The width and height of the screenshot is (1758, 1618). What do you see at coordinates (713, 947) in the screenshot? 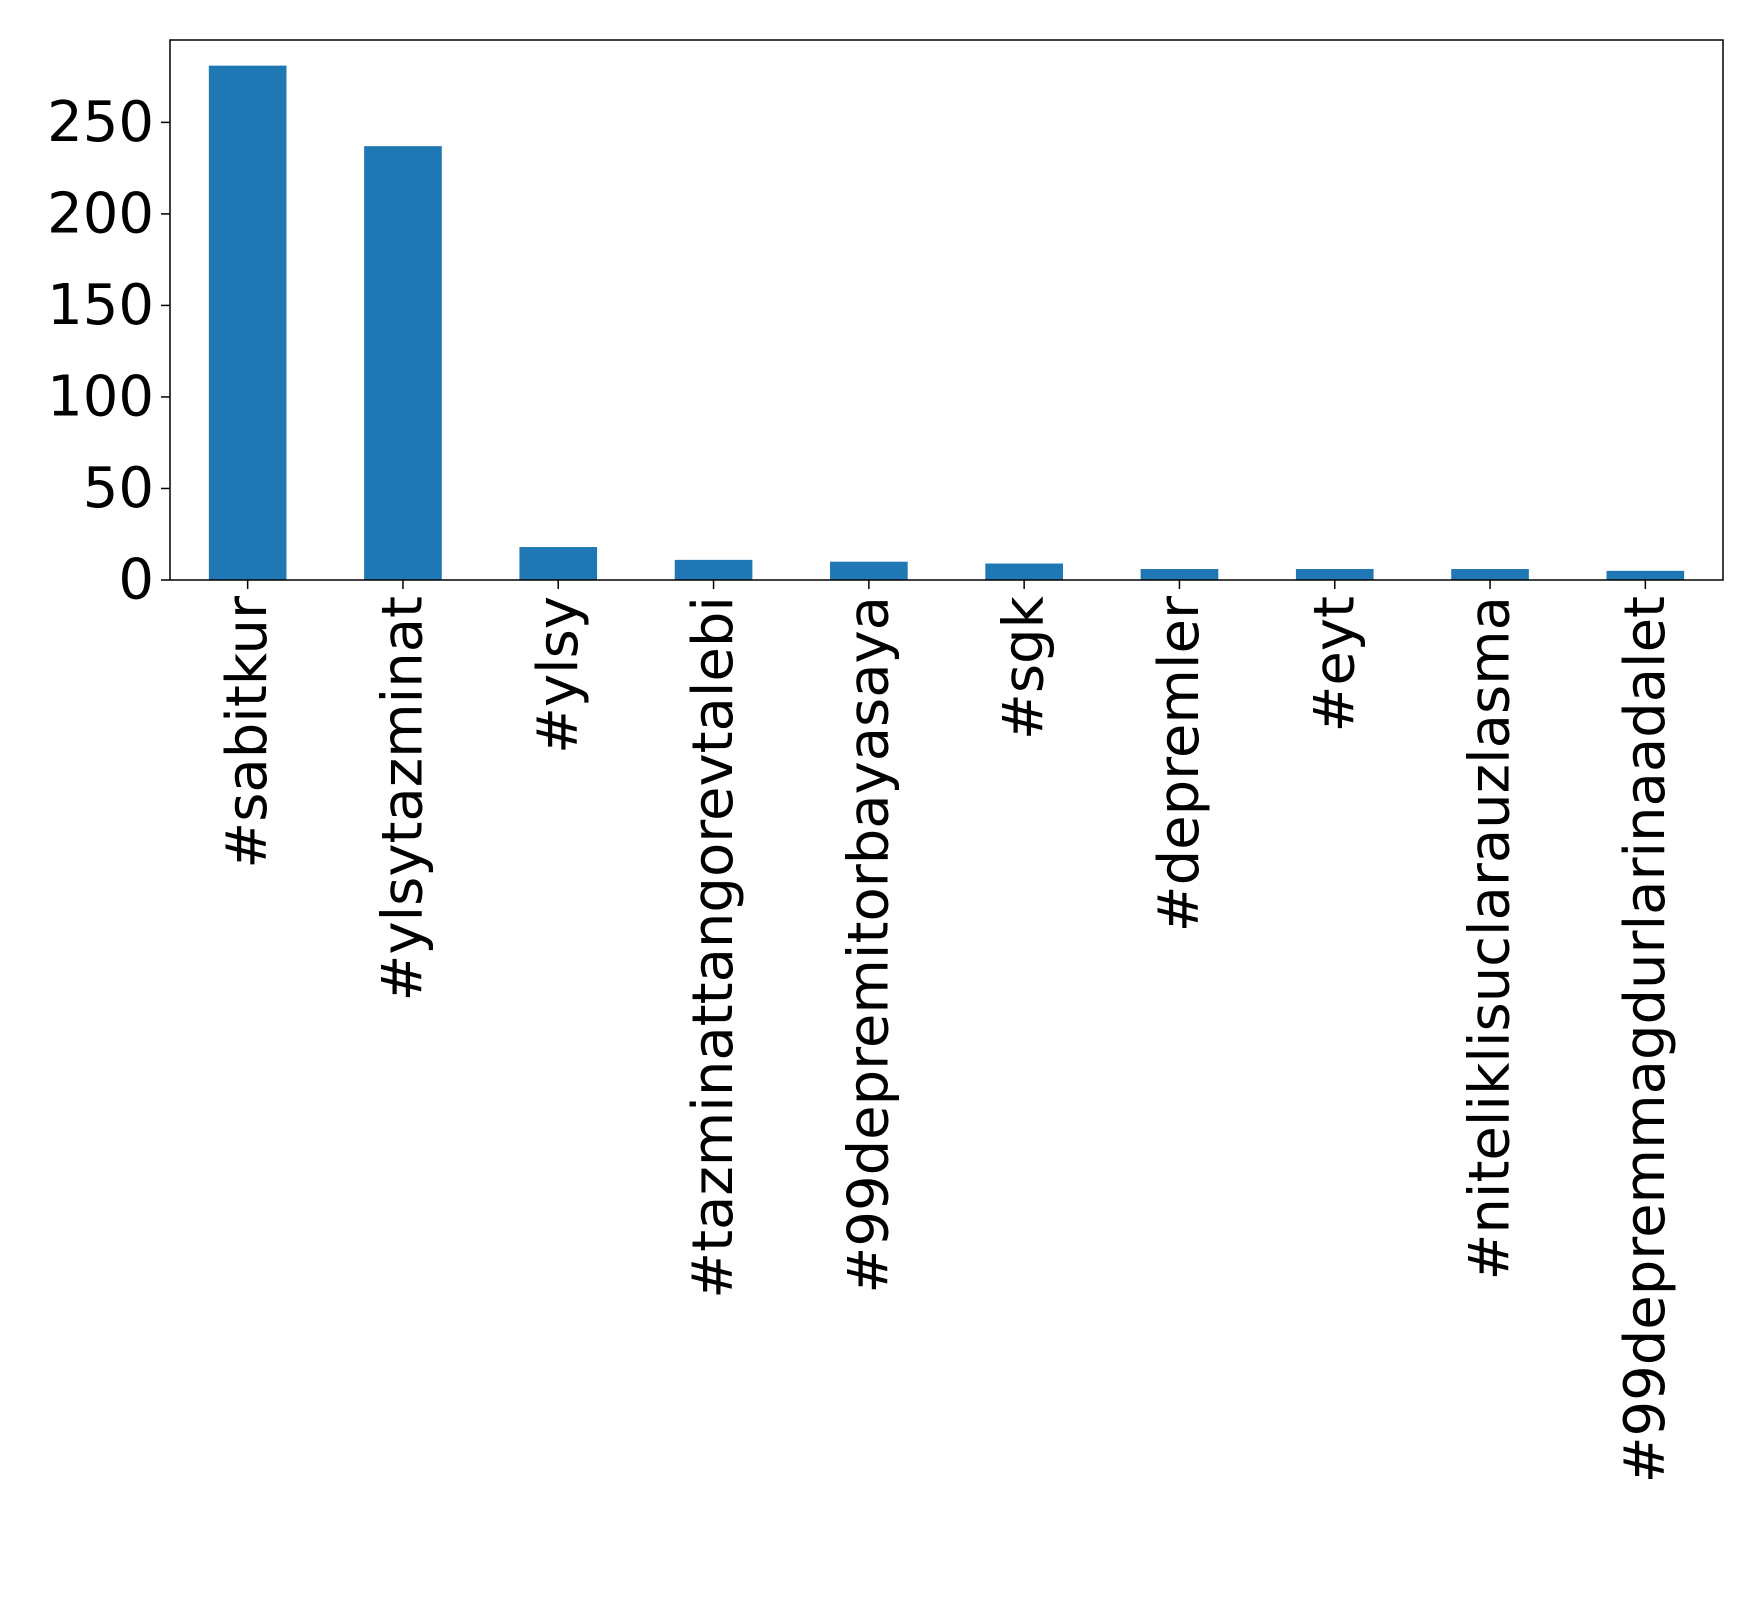
I see `x-tick-label-3: #tazminattangorevtalebi` at bounding box center [713, 947].